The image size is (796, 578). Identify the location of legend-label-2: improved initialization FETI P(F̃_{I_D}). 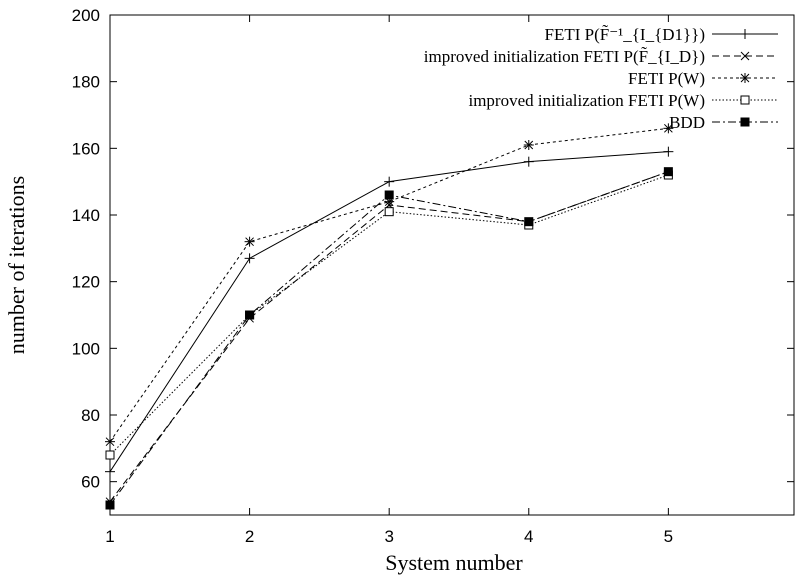
(564, 56).